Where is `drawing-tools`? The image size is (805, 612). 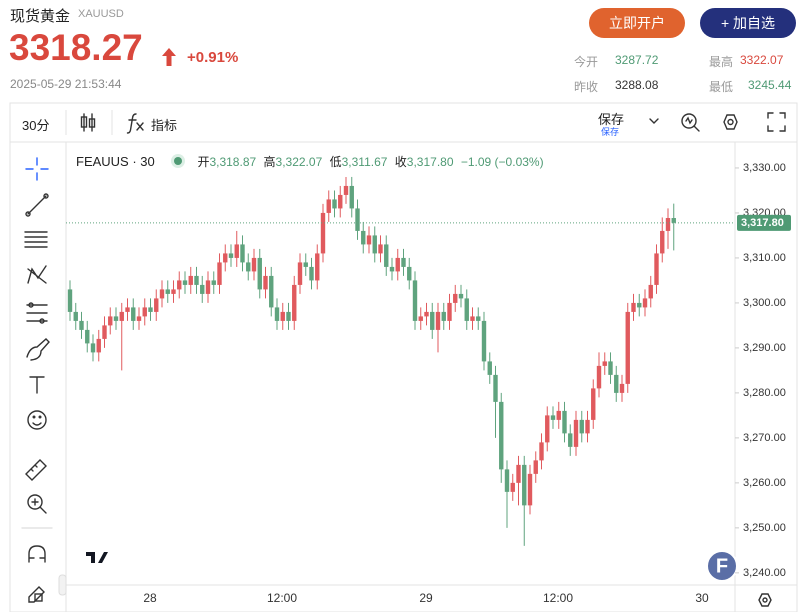 drawing-tools is located at coordinates (37, 380).